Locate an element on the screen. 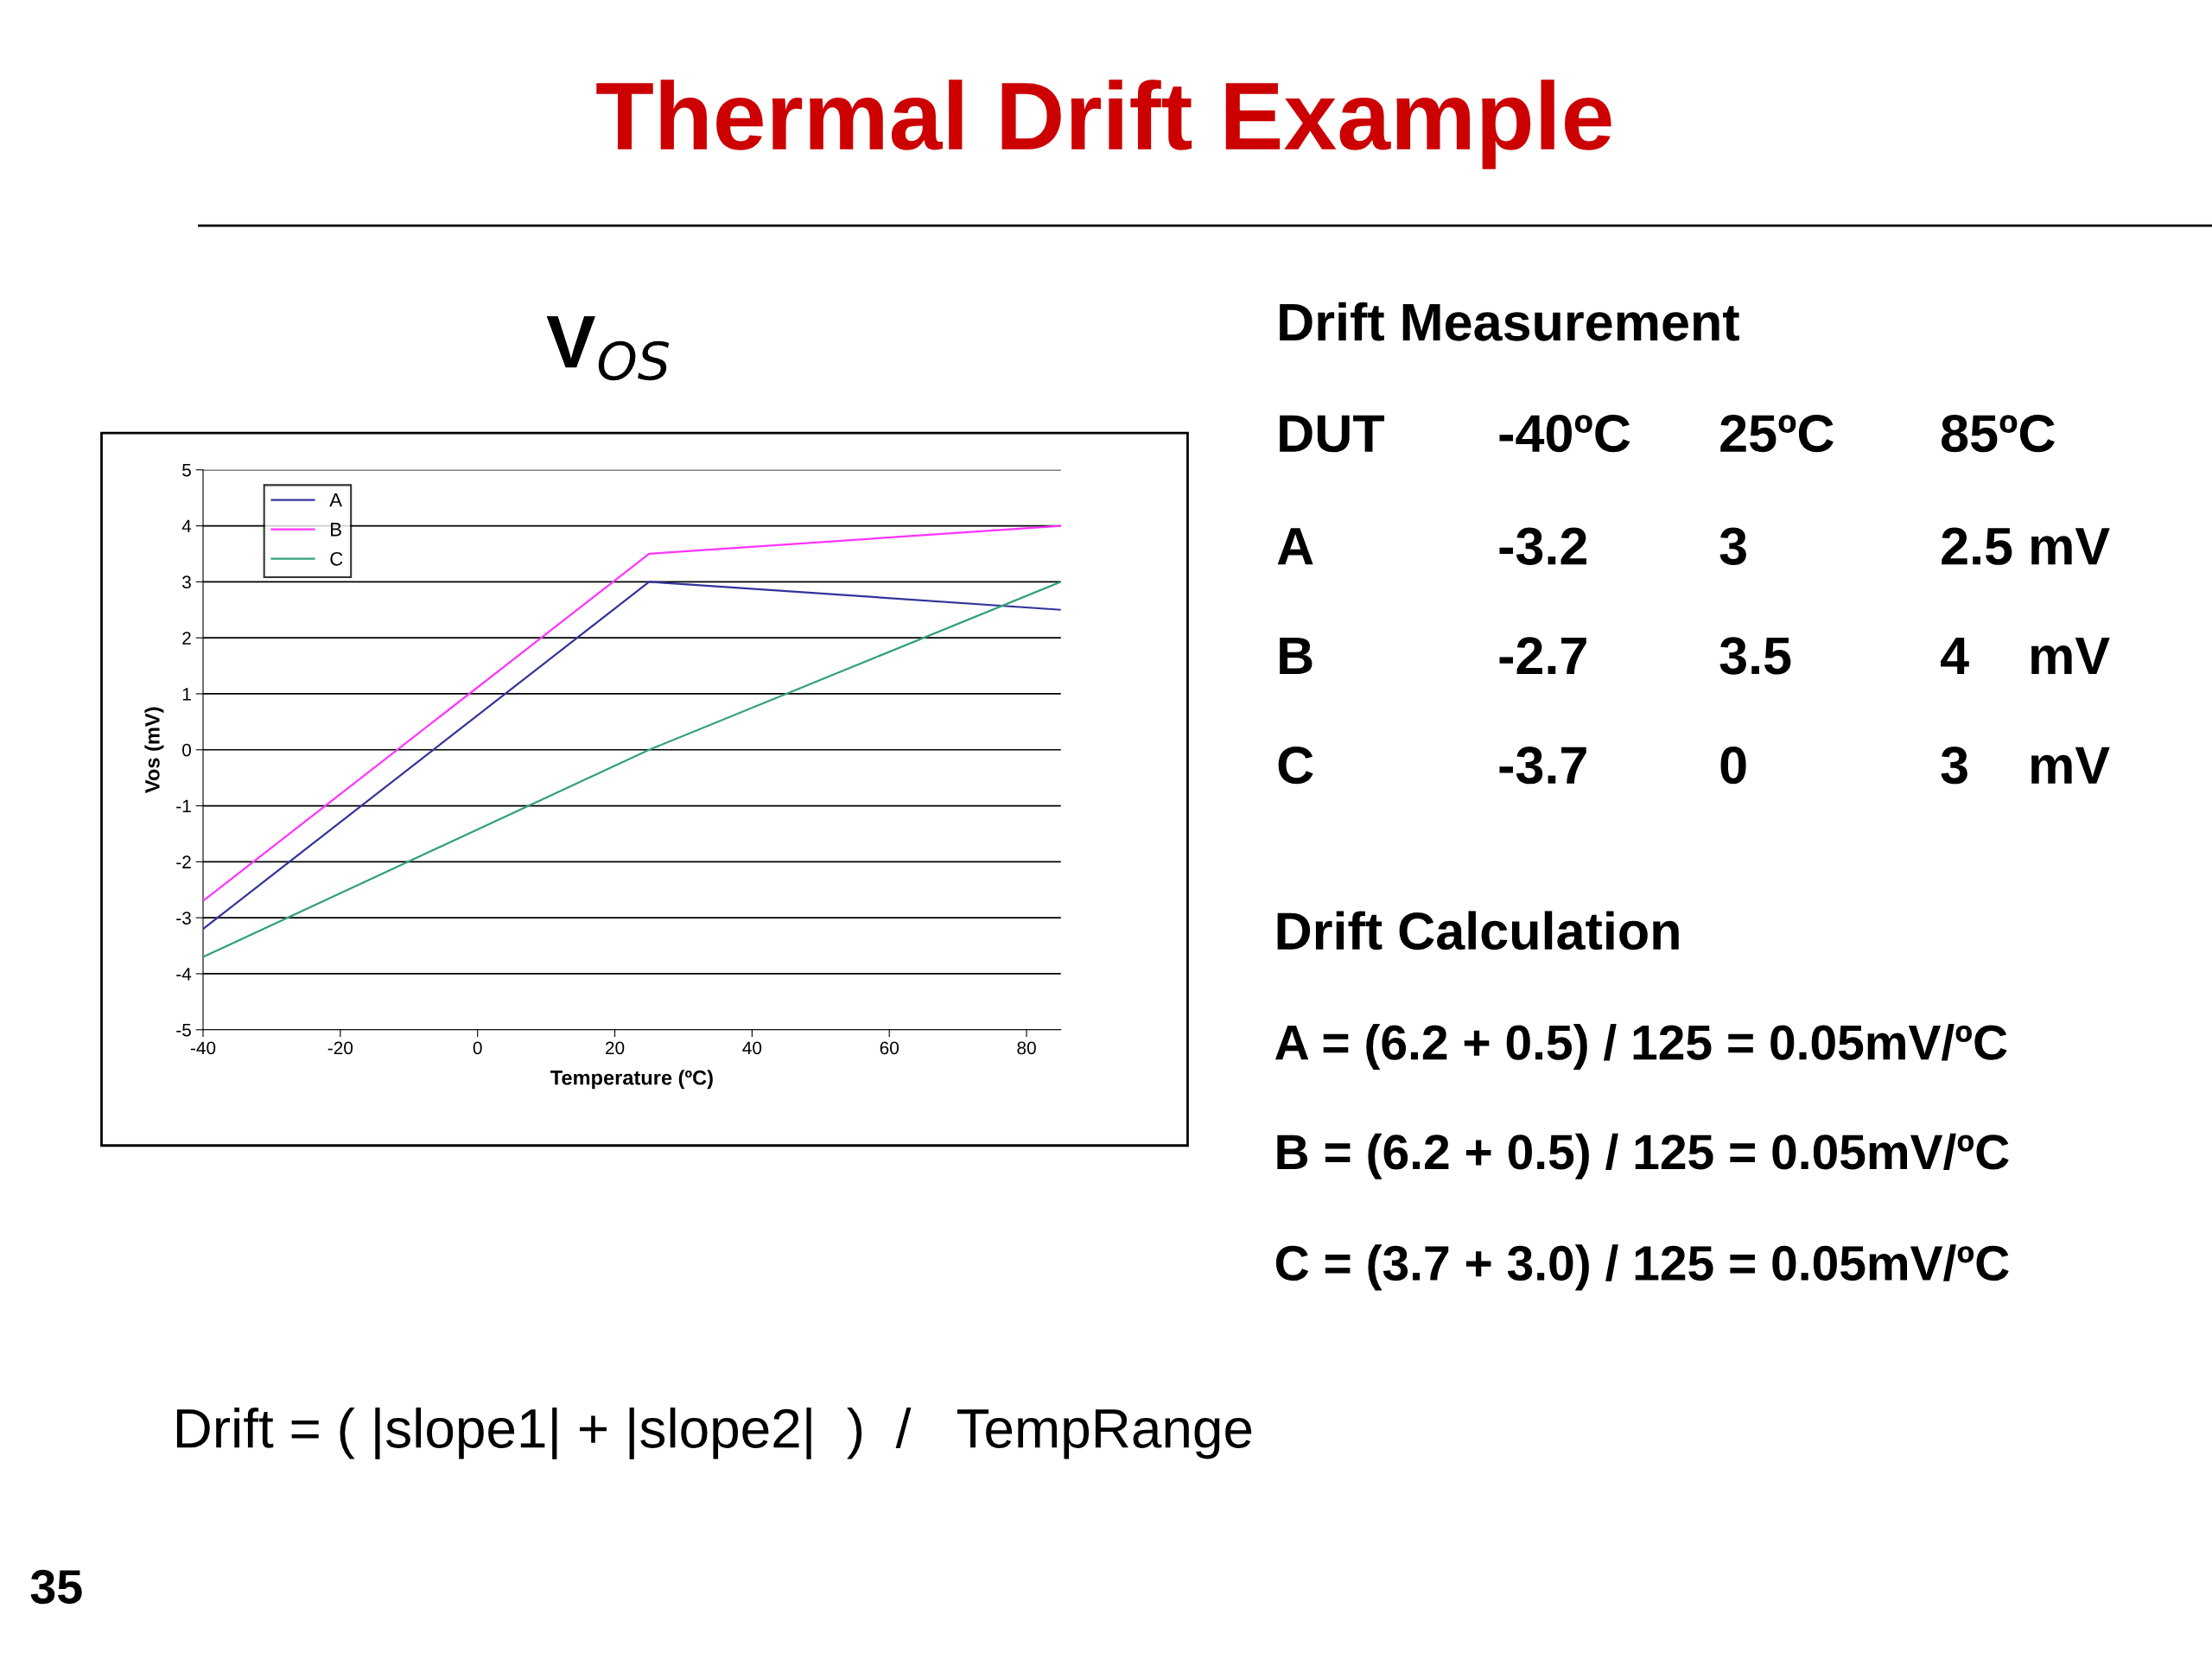 This screenshot has width=2212, height=1659. text: -3.2 is located at coordinates (1542, 546).